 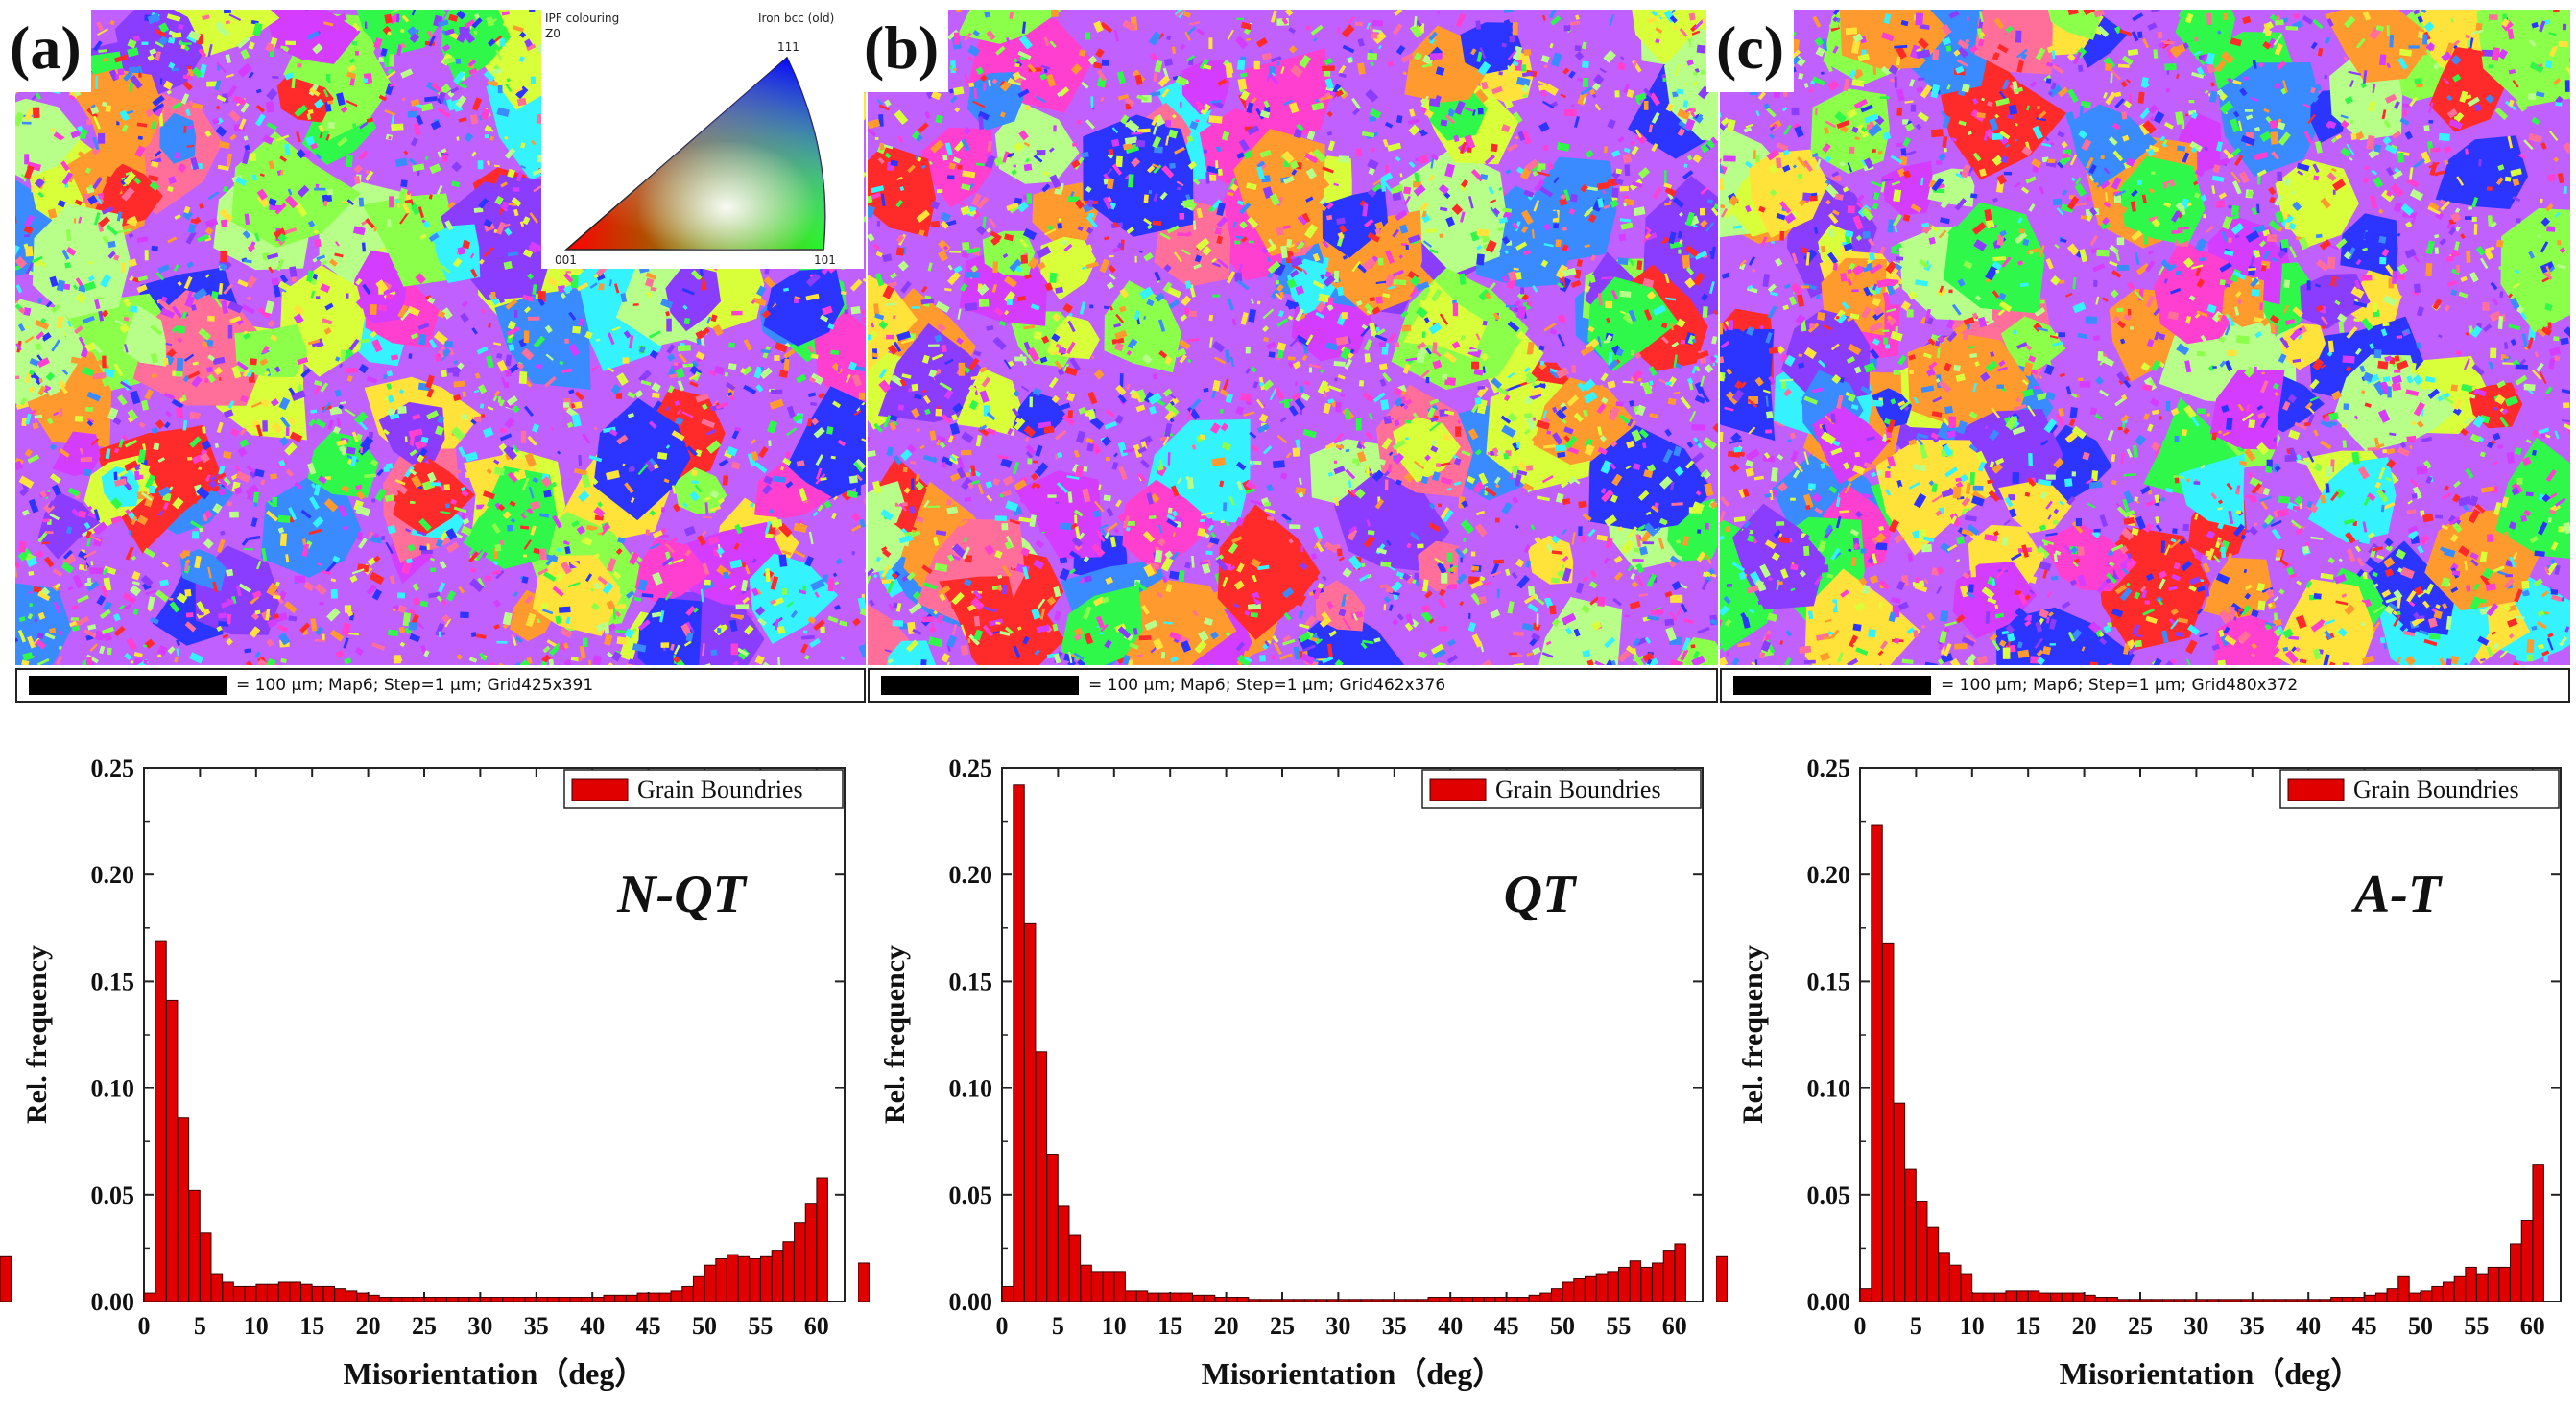 I want to click on ipf-color-key: IPF colouring Z0 Iron bcc (old), so click(x=702, y=139).